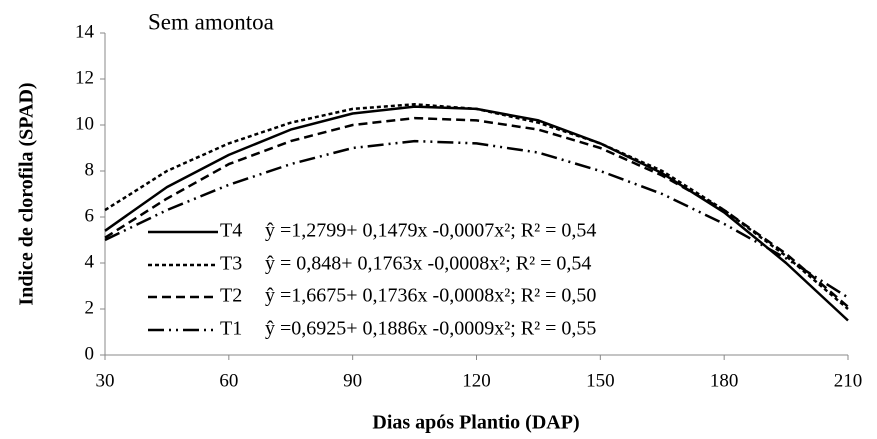 The height and width of the screenshot is (439, 877). I want to click on x-tick-label: 90, so click(352, 380).